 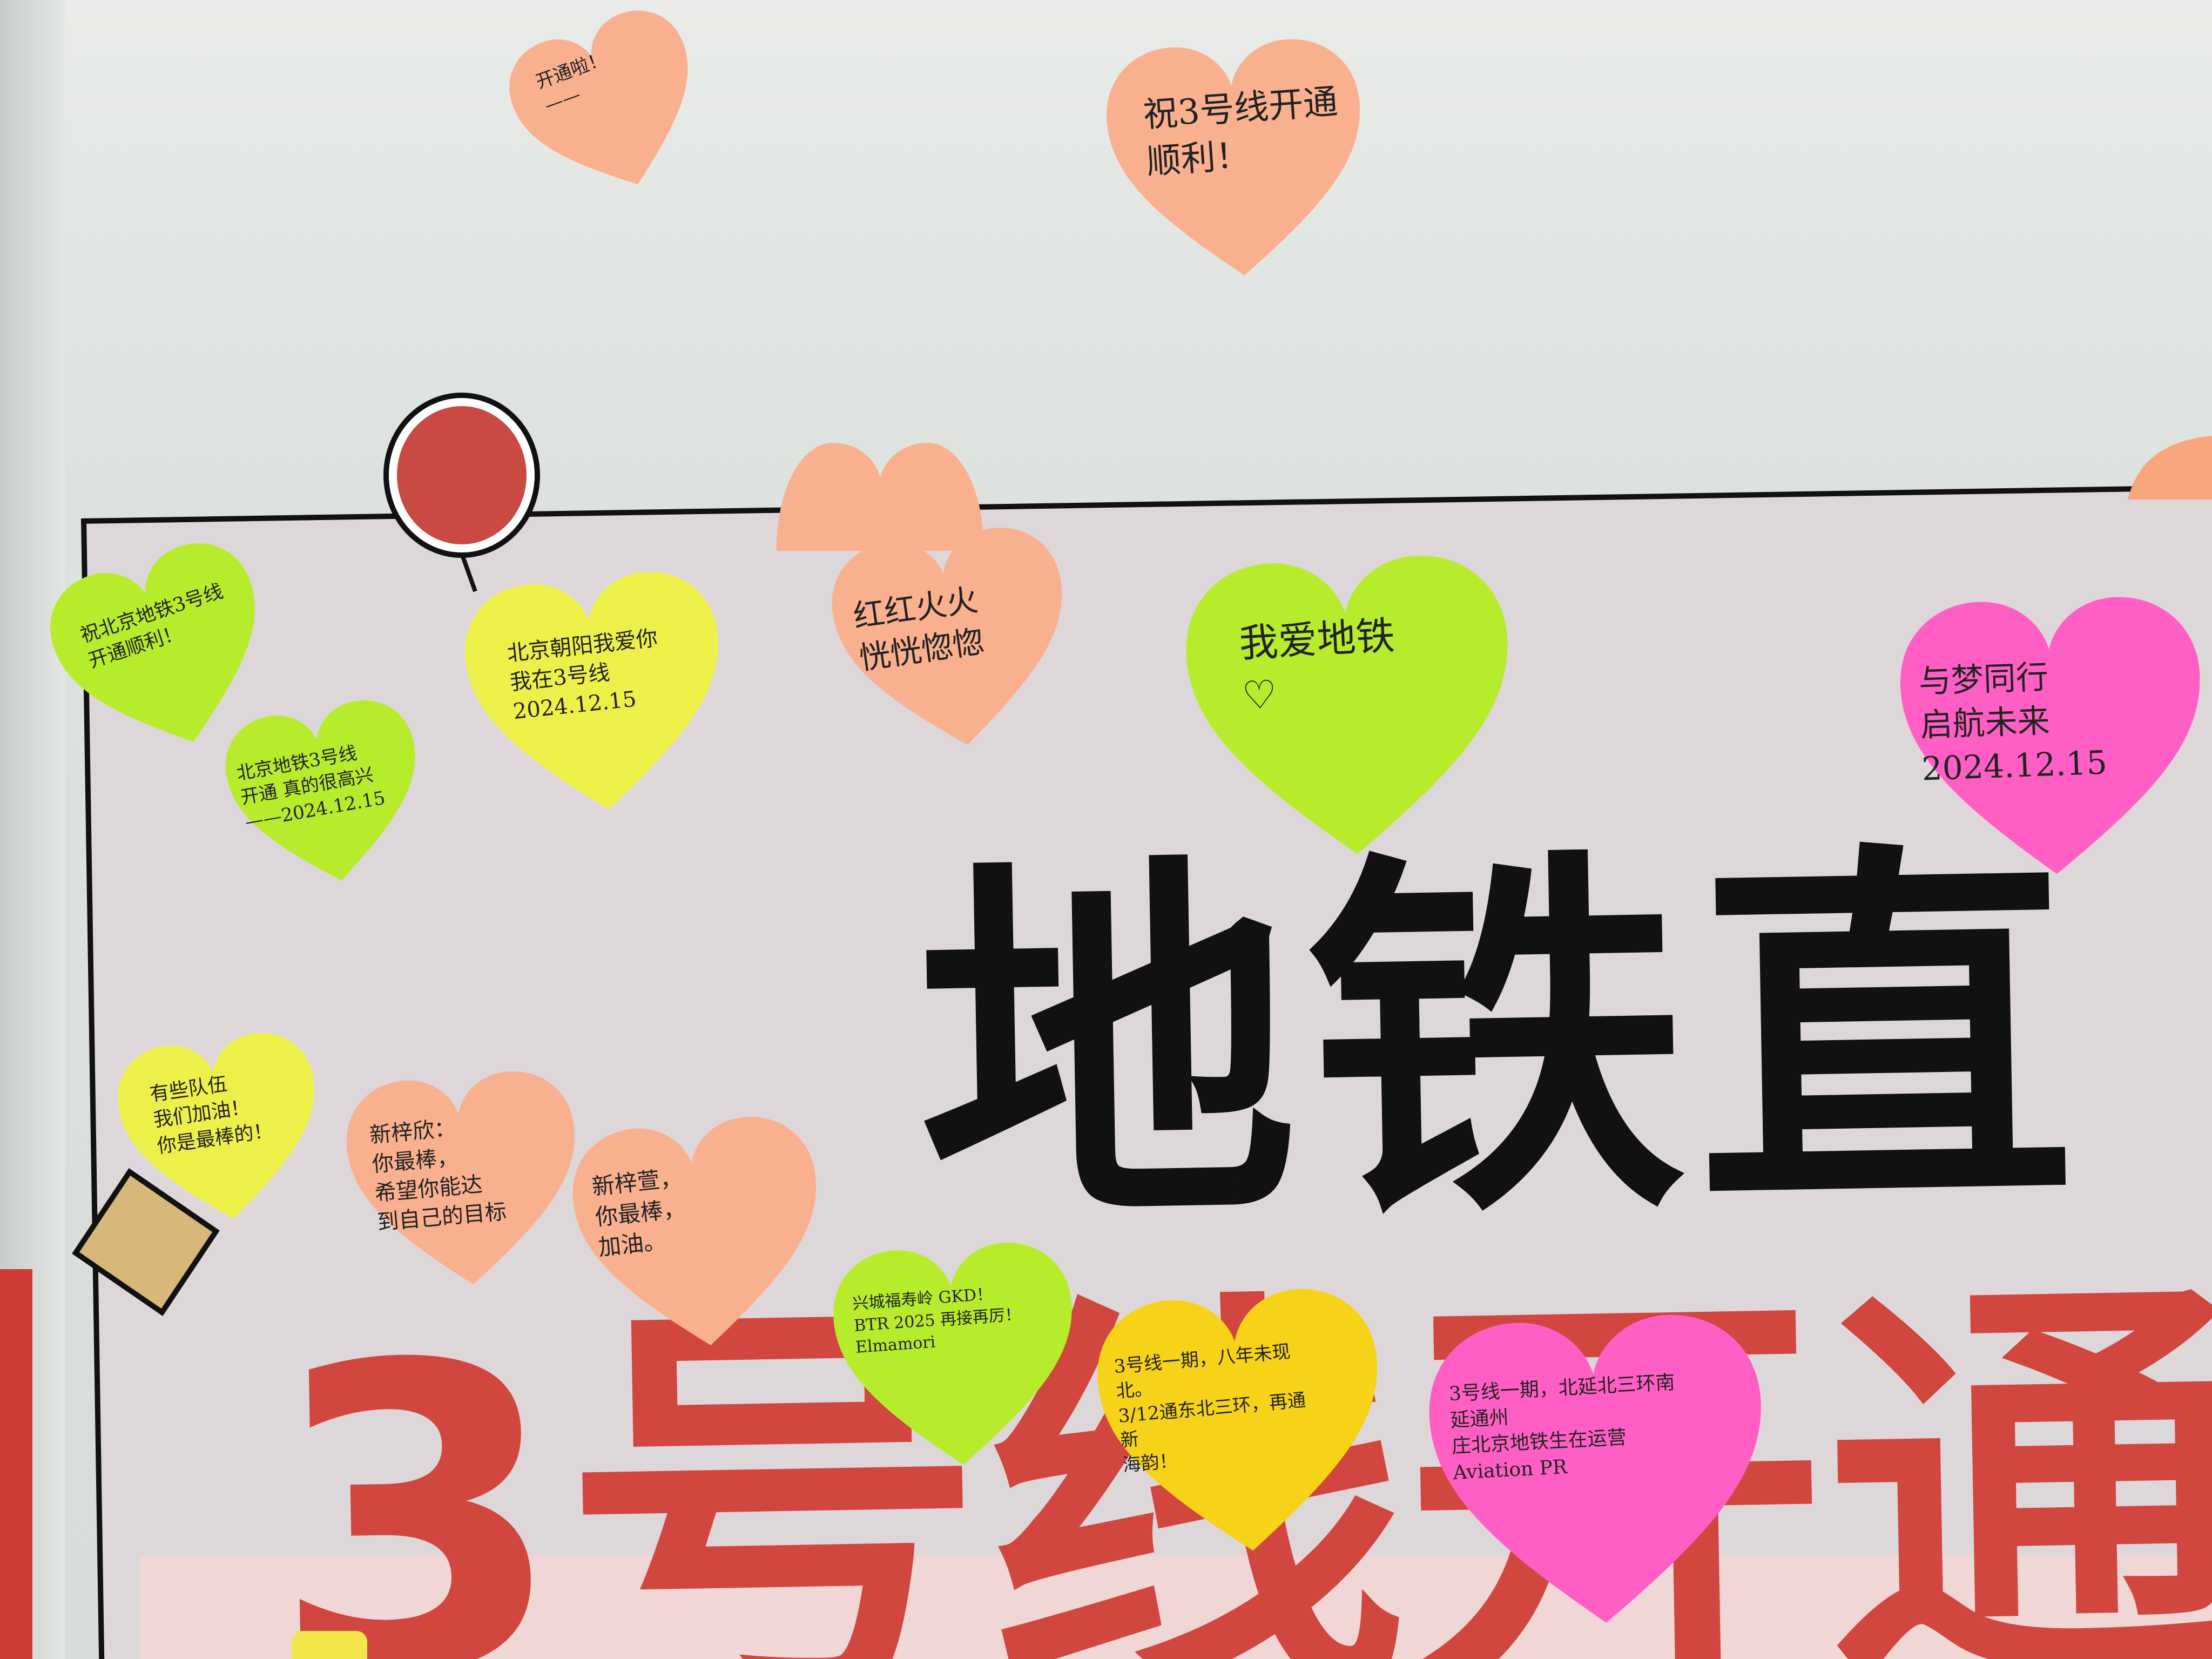 I want to click on note-text: 与梦同行 启航未来 2024.12.15, so click(x=2064, y=720).